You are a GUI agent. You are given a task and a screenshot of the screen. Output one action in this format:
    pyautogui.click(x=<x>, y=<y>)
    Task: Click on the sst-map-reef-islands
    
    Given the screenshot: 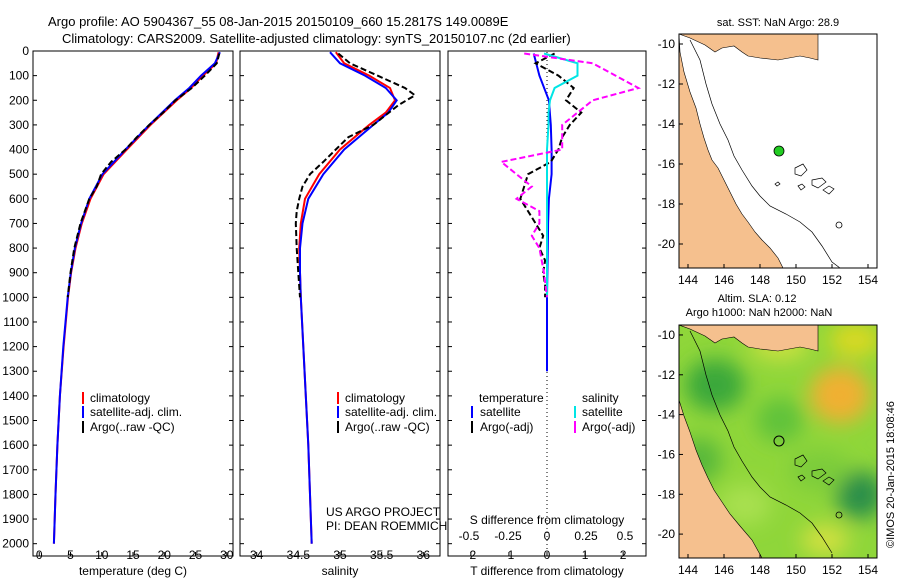 What is the action you would take?
    pyautogui.click(x=804, y=179)
    